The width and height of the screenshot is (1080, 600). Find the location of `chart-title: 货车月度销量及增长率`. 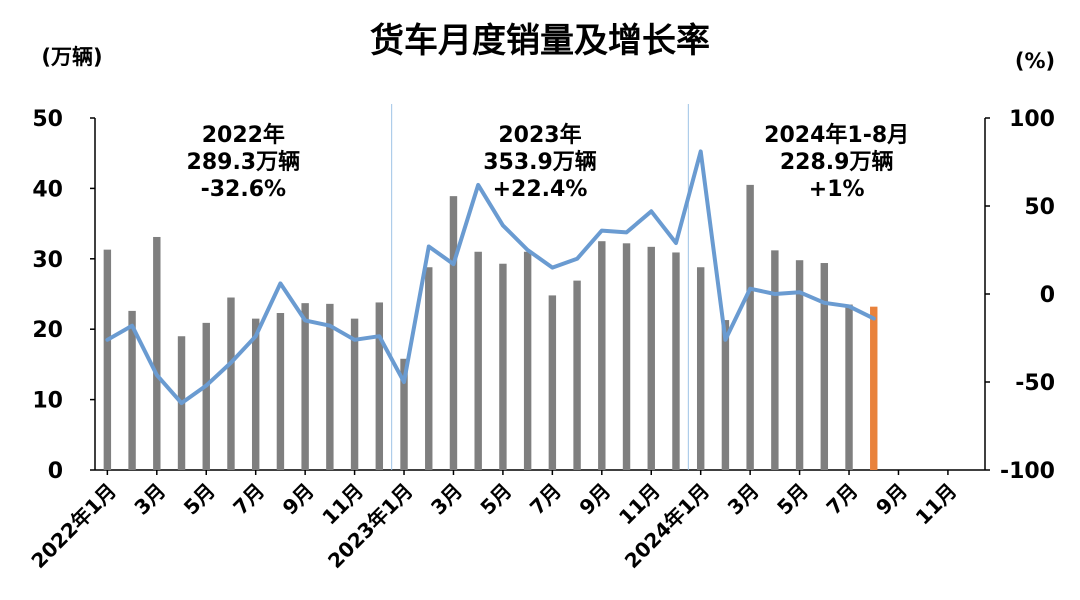

chart-title: 货车月度销量及增长率 is located at coordinates (540, 41).